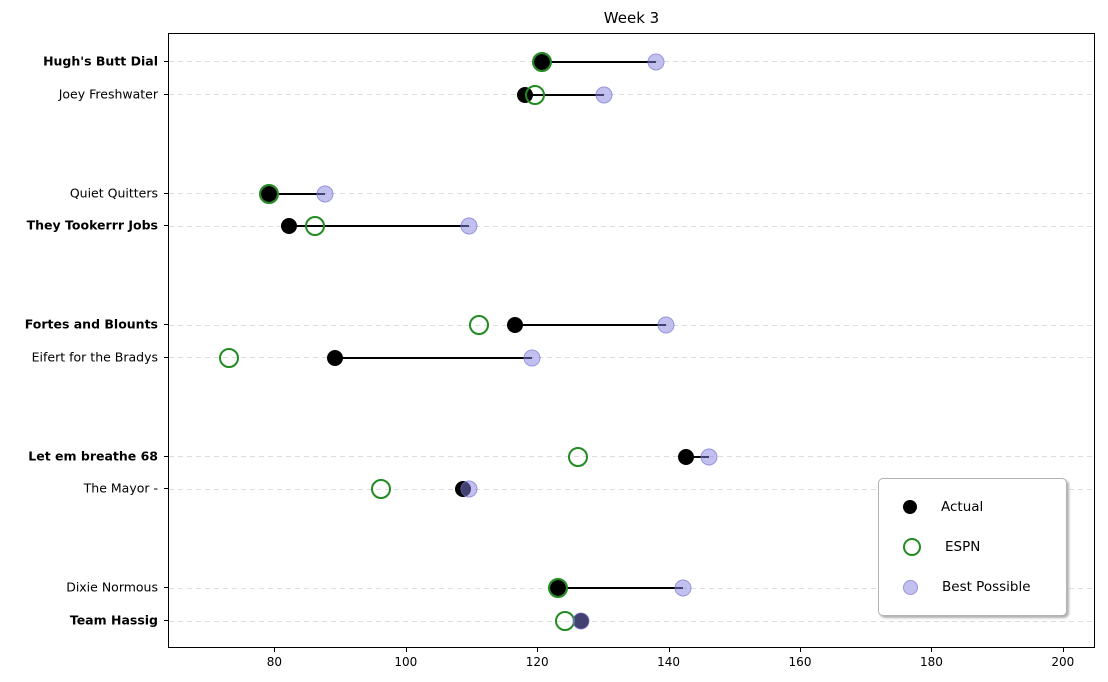 This screenshot has width=1108, height=682. I want to click on chart-title: Week 3, so click(631, 18).